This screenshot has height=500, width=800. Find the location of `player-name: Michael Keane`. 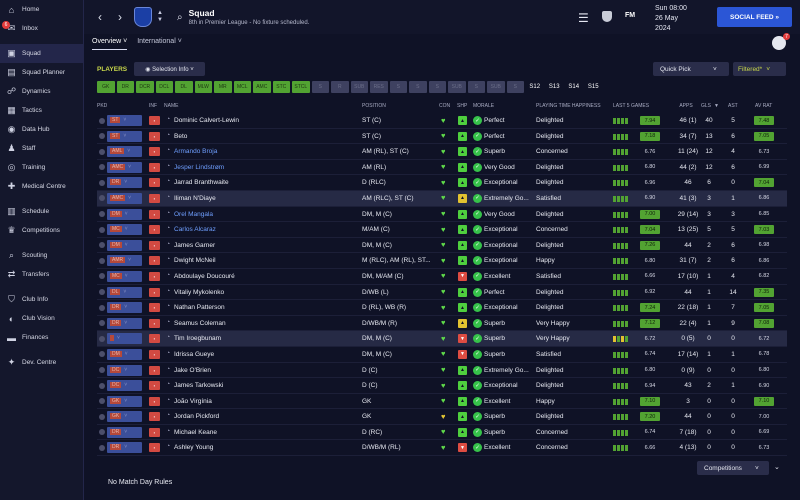

player-name: Michael Keane is located at coordinates (195, 432).